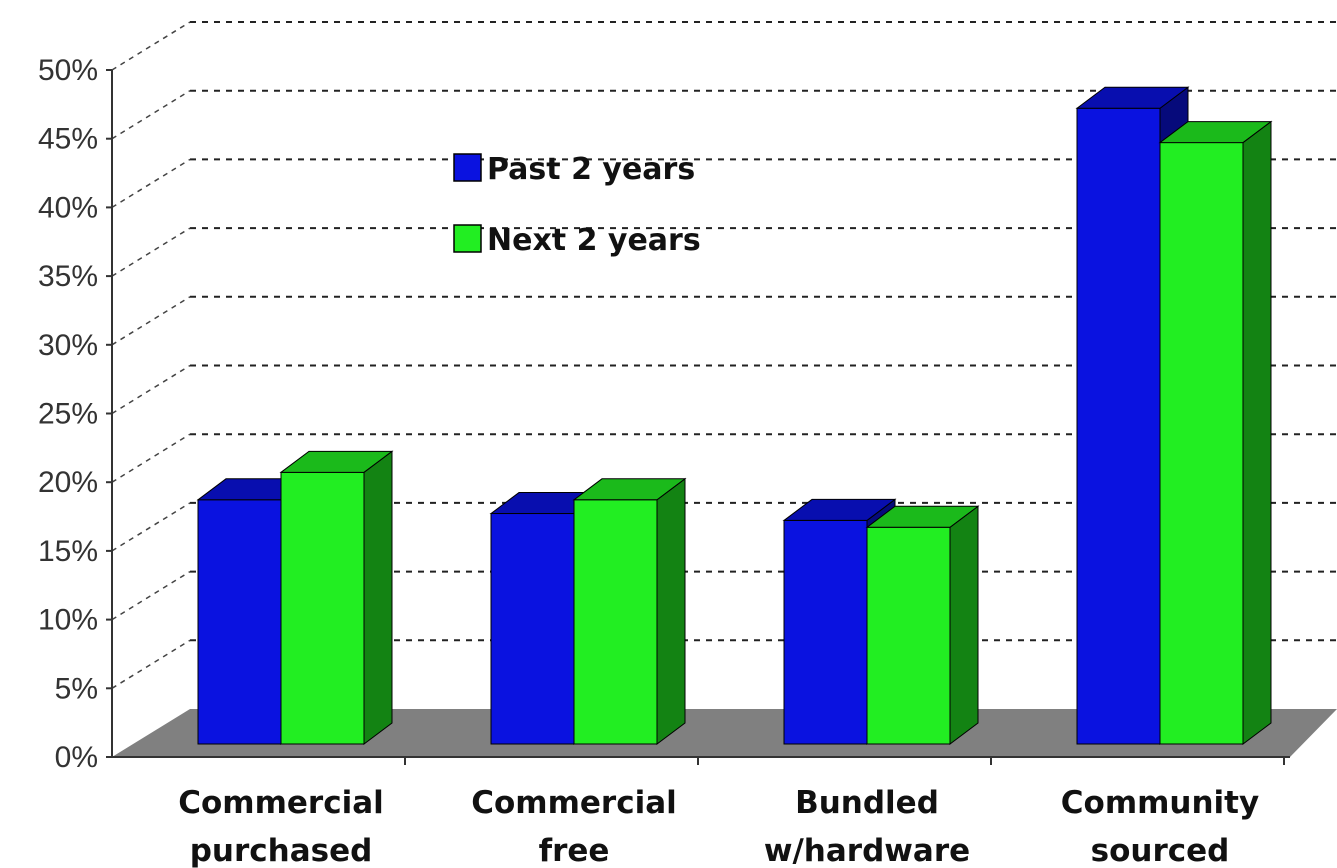  I want to click on legend-label: Past 2 years, so click(591, 169).